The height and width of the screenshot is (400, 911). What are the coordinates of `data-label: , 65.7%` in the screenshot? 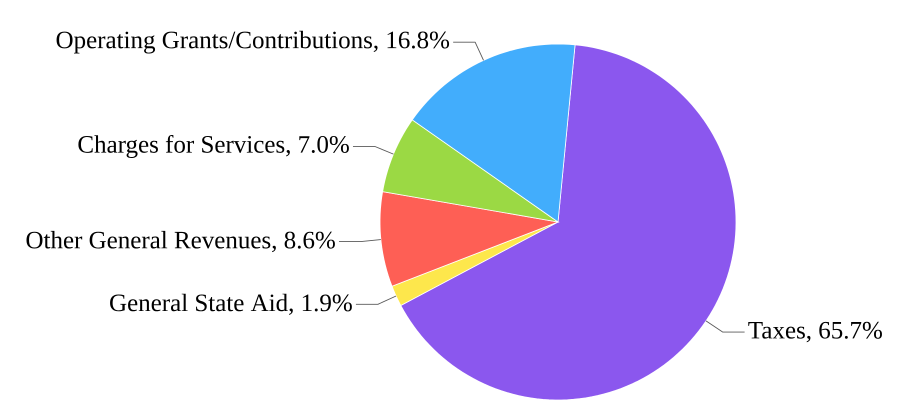 It's located at (844, 332).